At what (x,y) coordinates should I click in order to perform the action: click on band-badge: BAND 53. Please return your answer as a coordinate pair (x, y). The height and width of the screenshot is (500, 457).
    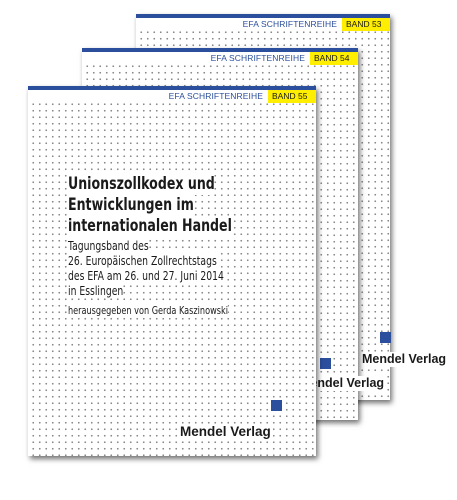
    Looking at the image, I should click on (366, 24).